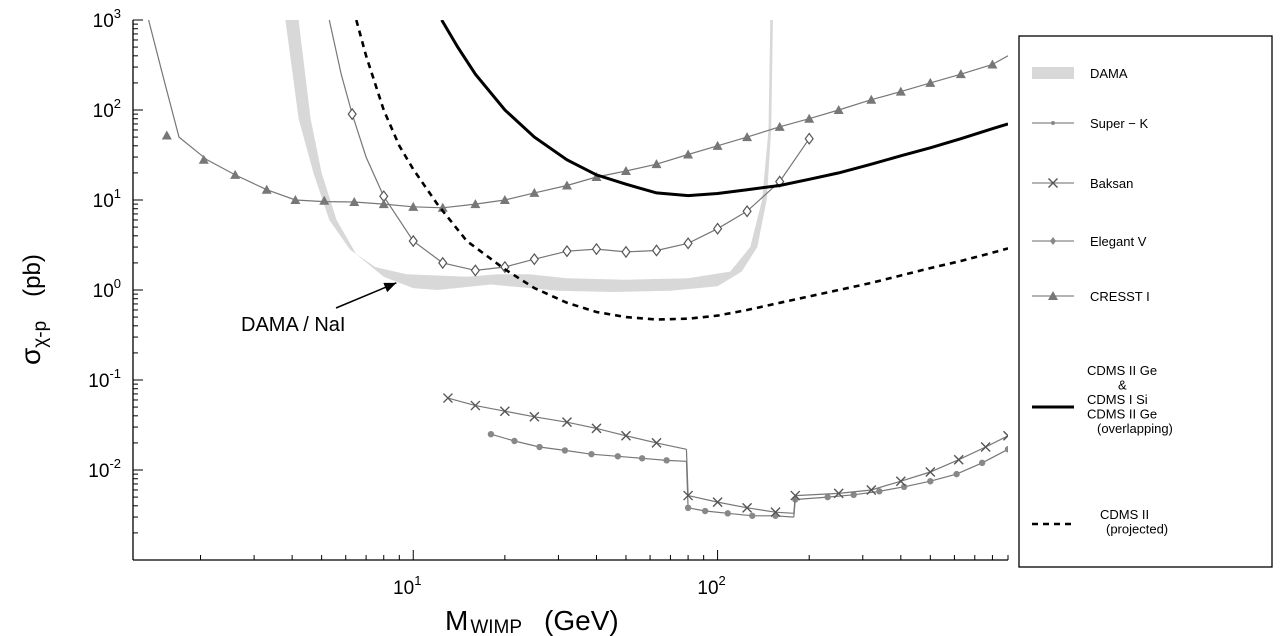 The width and height of the screenshot is (1280, 636). Describe the element at coordinates (319, 309) in the screenshot. I see `annotations: DAMA / NaI` at that location.